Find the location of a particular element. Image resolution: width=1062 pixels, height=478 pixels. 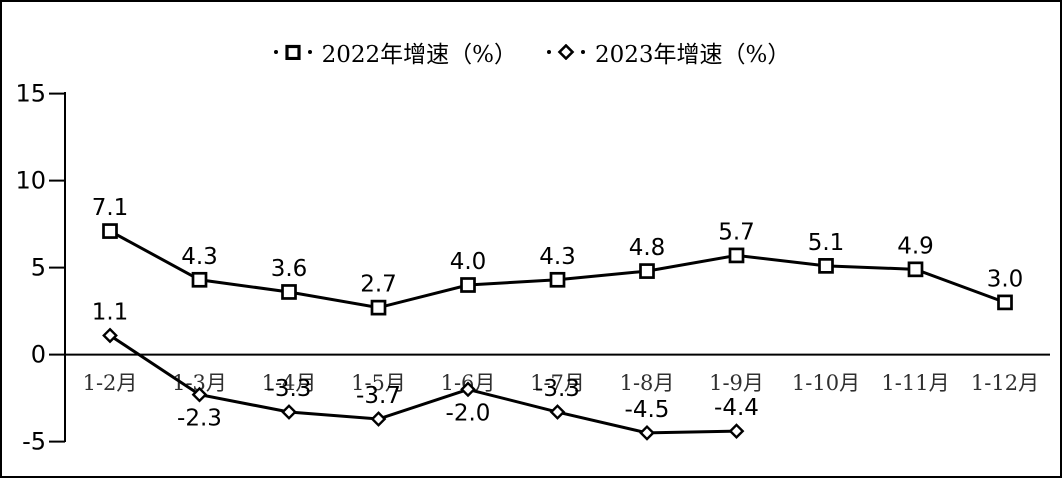

x-axis-label: 1-8月 is located at coordinates (647, 383).